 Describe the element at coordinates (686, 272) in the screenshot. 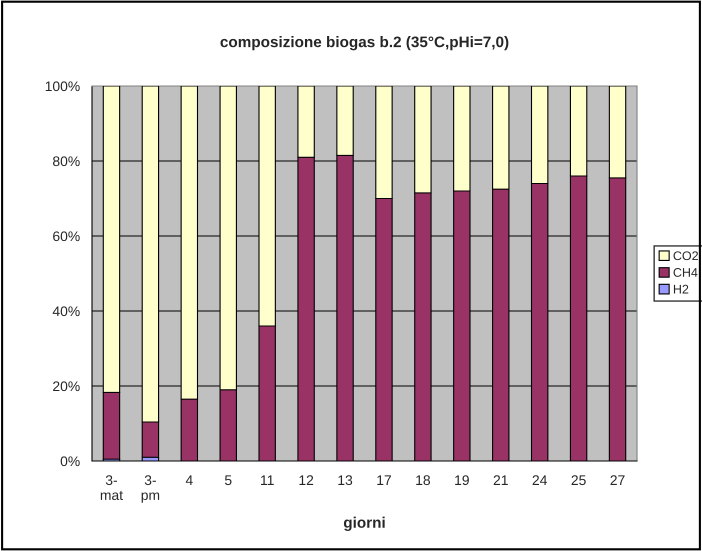

I see `legend-label: CH4` at that location.